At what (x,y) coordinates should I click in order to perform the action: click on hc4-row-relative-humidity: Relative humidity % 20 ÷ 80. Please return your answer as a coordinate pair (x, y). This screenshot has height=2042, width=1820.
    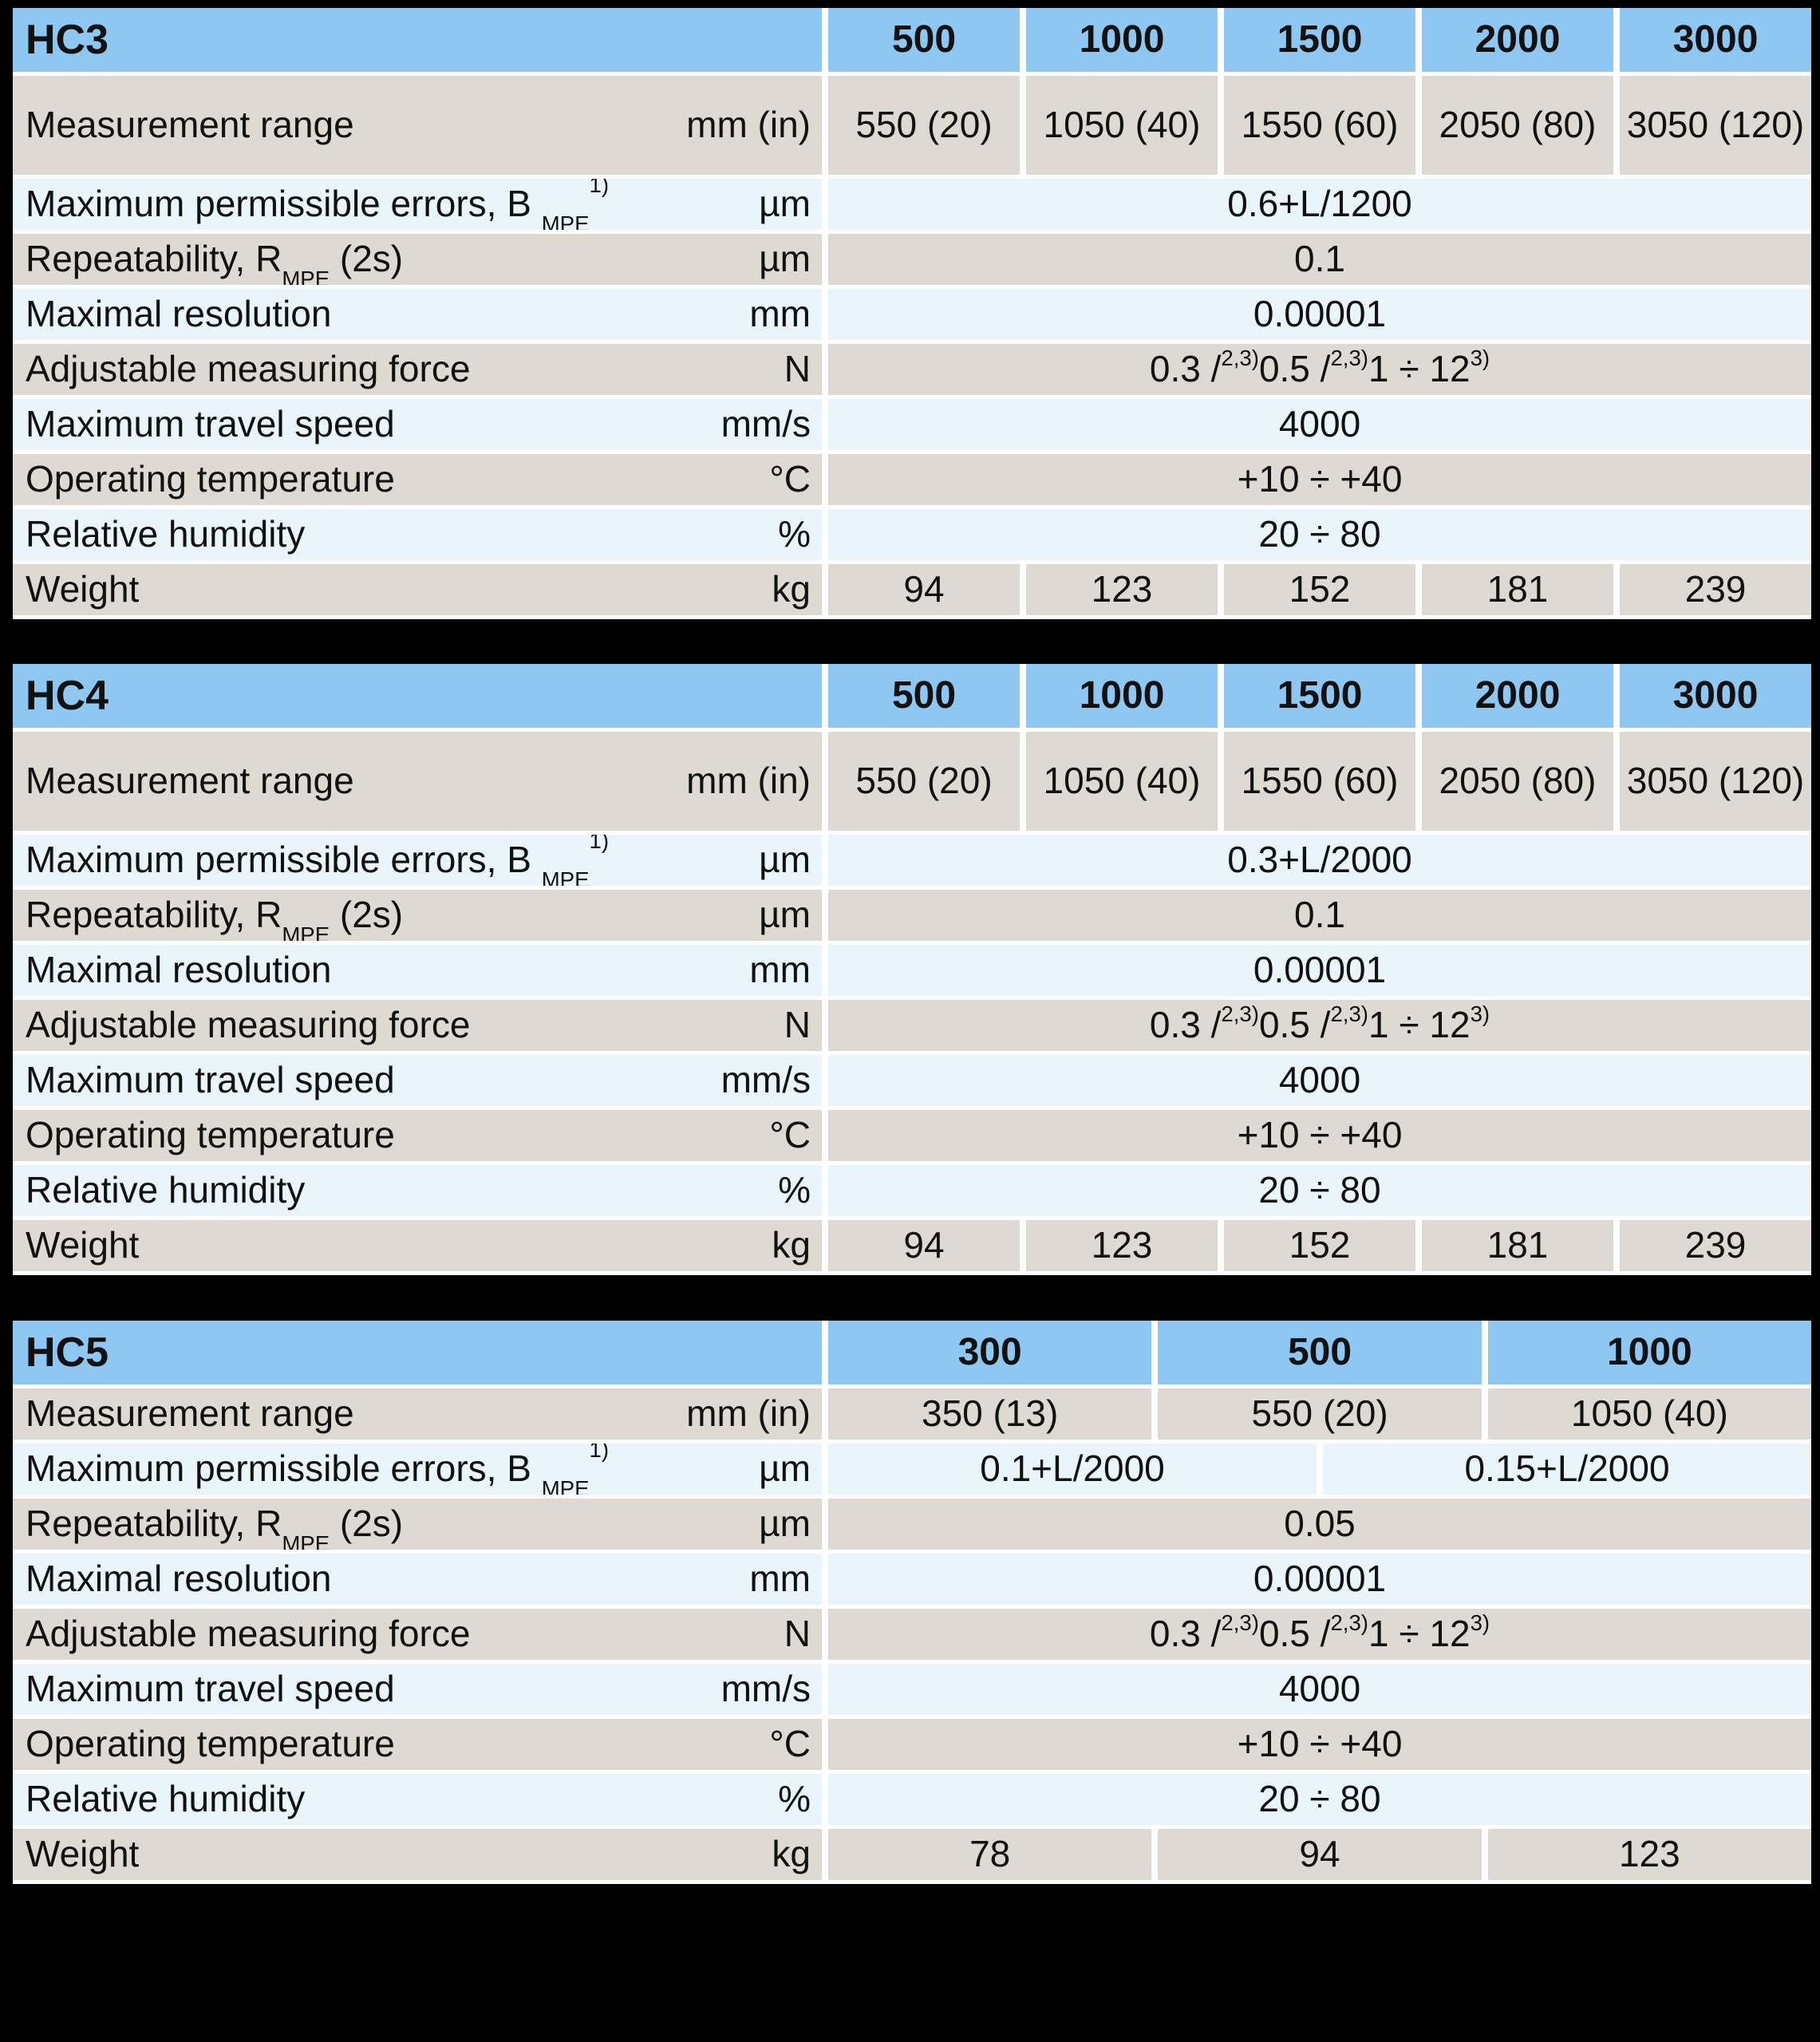
    Looking at the image, I should click on (912, 1190).